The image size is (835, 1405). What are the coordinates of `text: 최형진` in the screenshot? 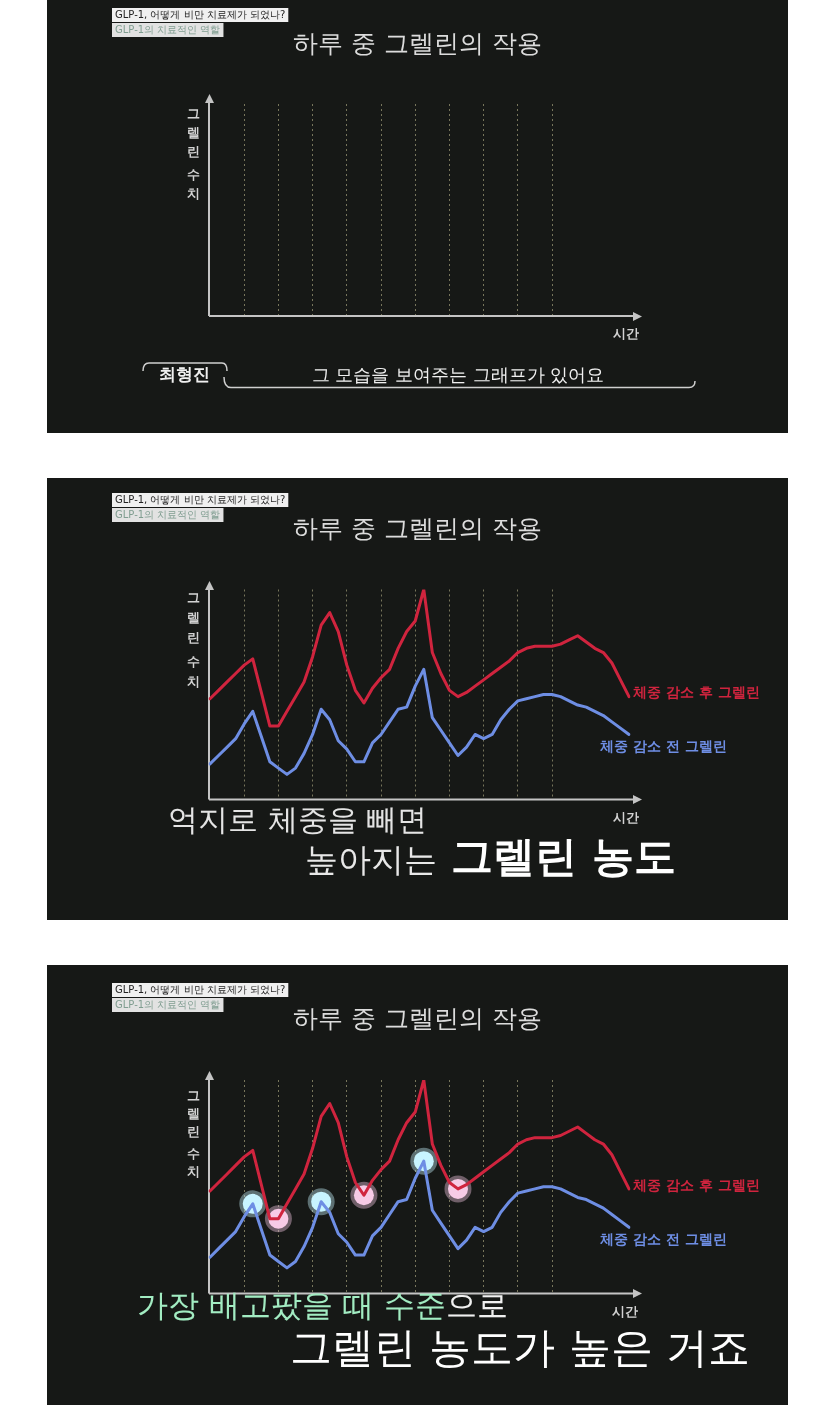 It's located at (184, 374).